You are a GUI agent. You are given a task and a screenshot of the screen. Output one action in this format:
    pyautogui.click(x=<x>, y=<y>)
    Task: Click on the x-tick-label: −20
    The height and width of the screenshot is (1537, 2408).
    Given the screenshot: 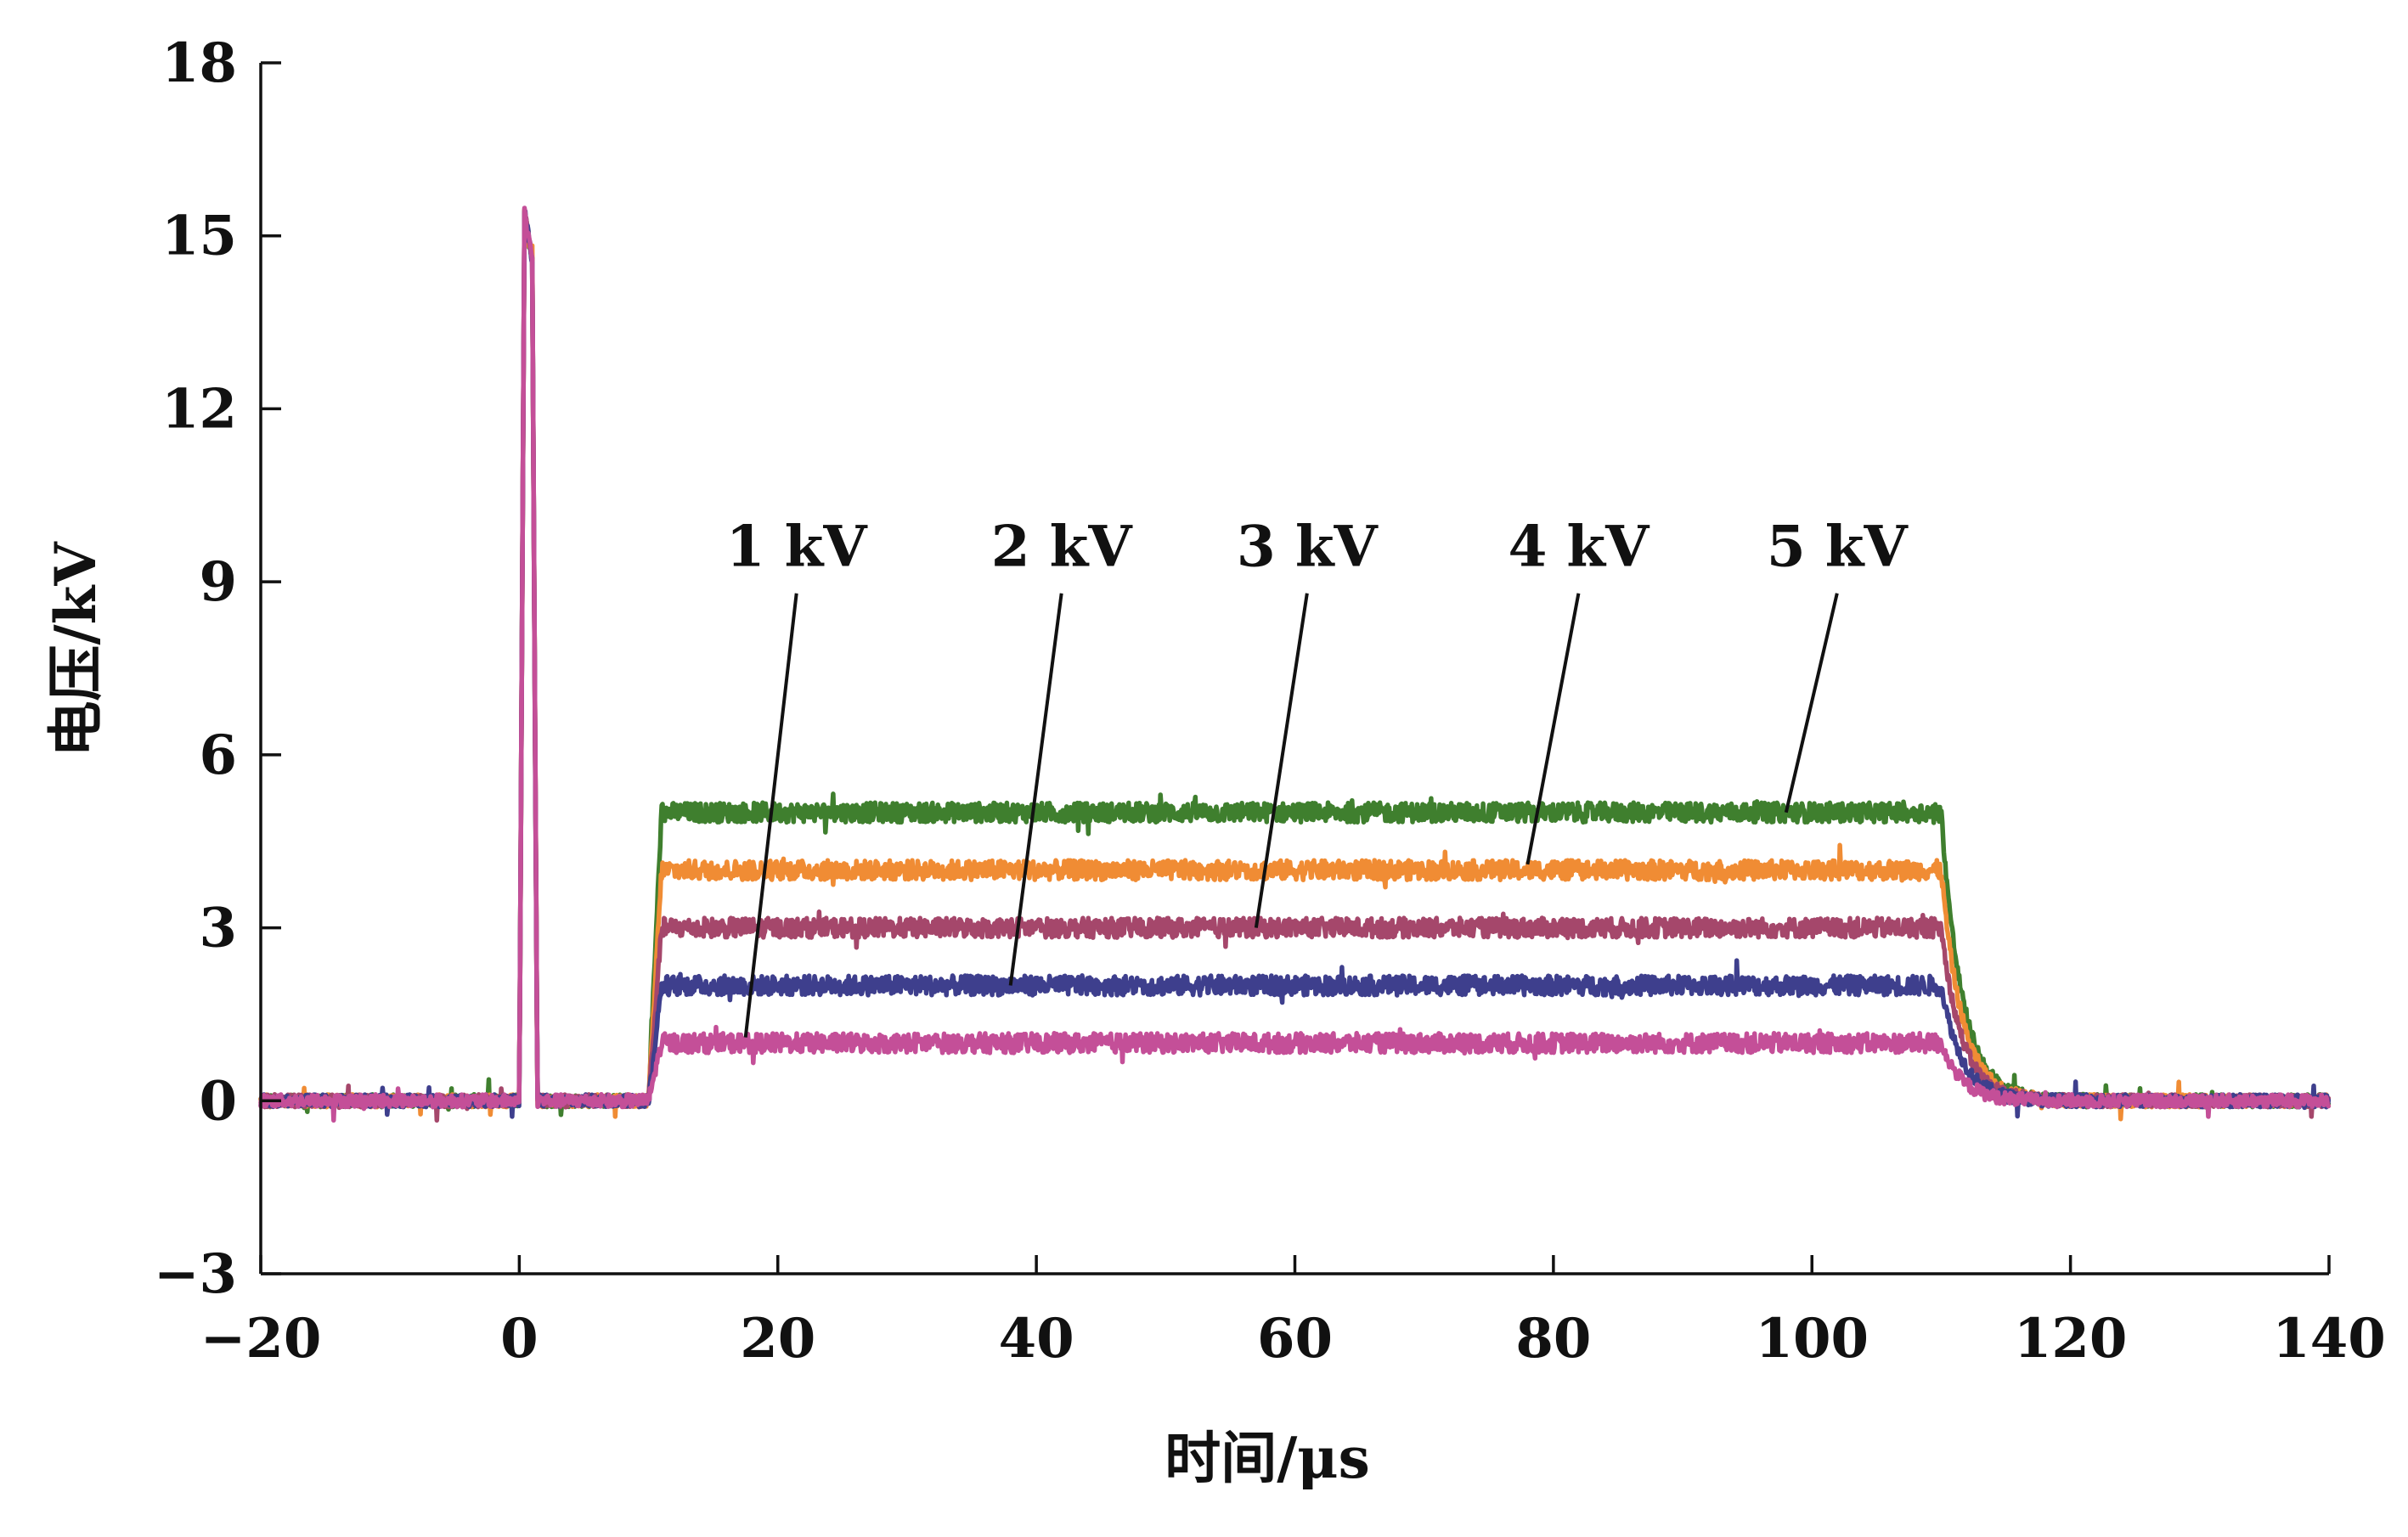 What is the action you would take?
    pyautogui.click(x=261, y=1339)
    